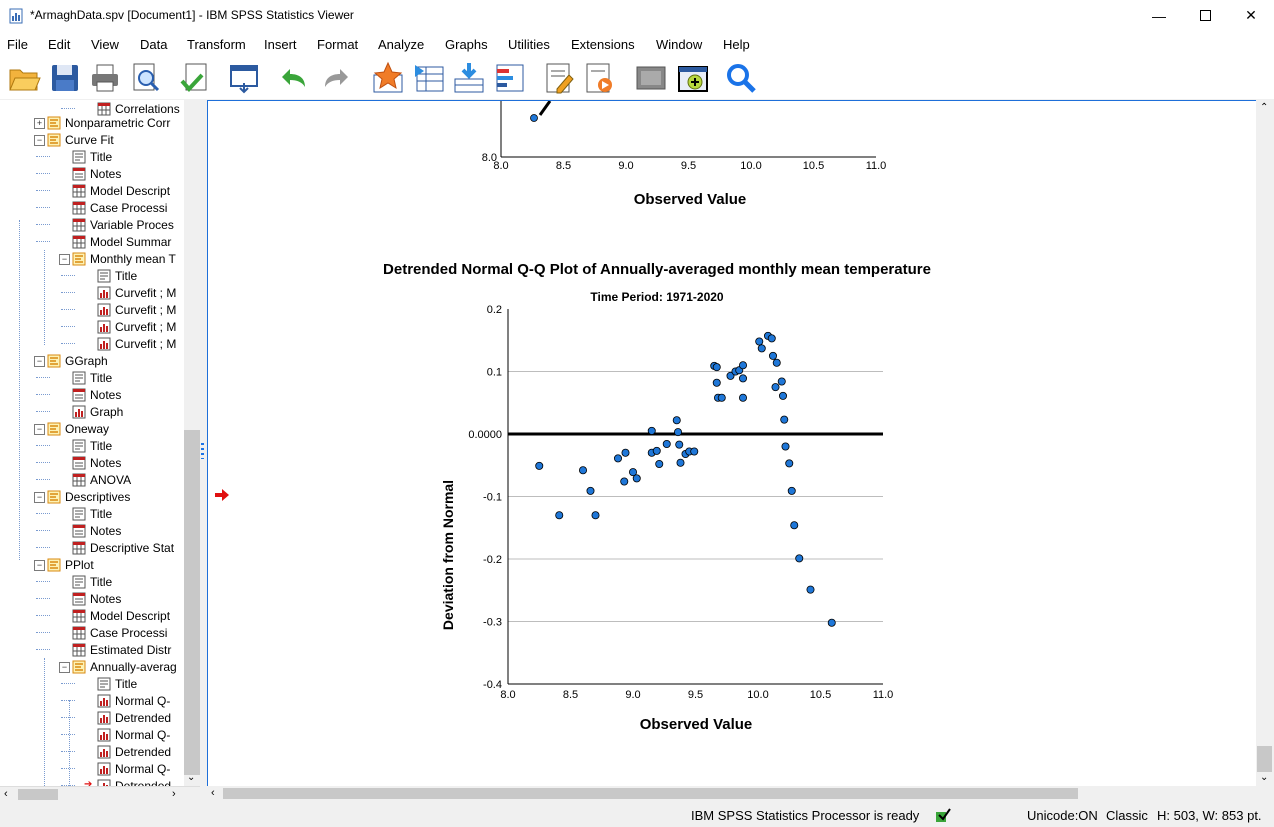  What do you see at coordinates (17, 44) in the screenshot?
I see `menu-file: File` at bounding box center [17, 44].